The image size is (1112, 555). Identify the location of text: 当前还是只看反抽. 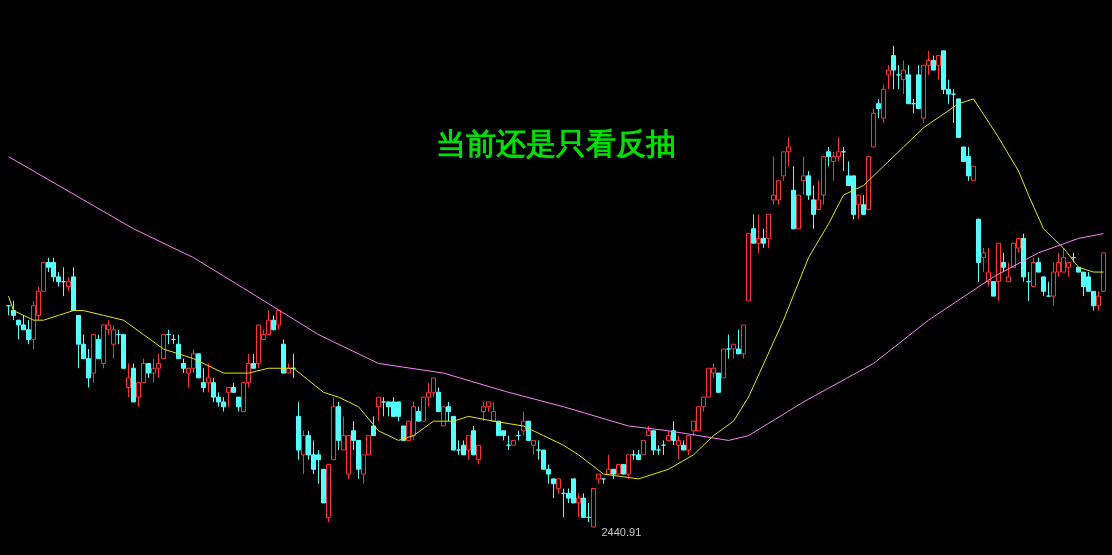
(556, 143).